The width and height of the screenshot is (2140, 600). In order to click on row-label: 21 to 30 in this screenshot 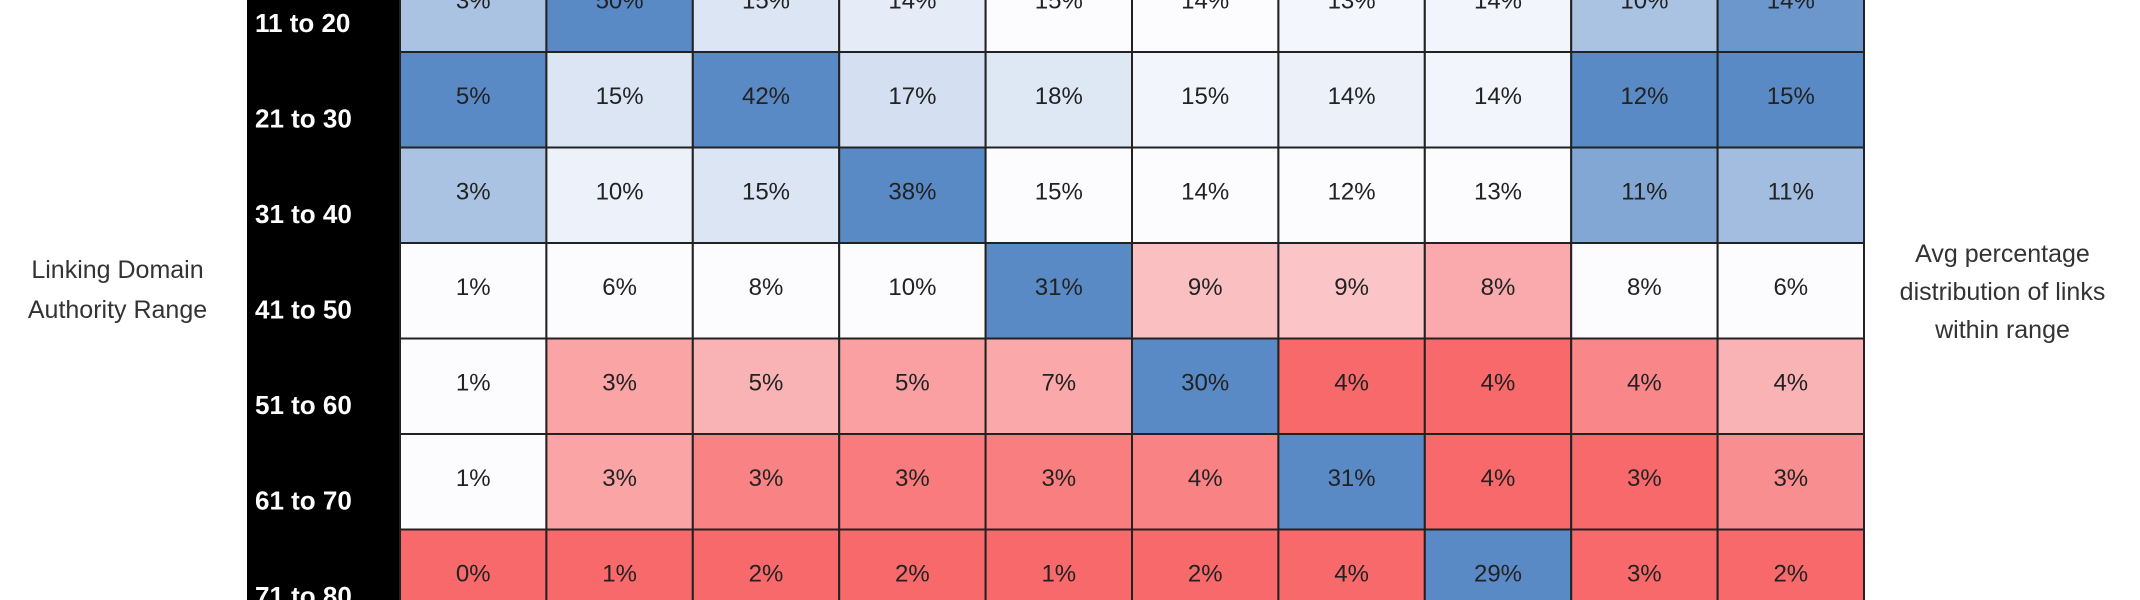, I will do `click(303, 119)`.